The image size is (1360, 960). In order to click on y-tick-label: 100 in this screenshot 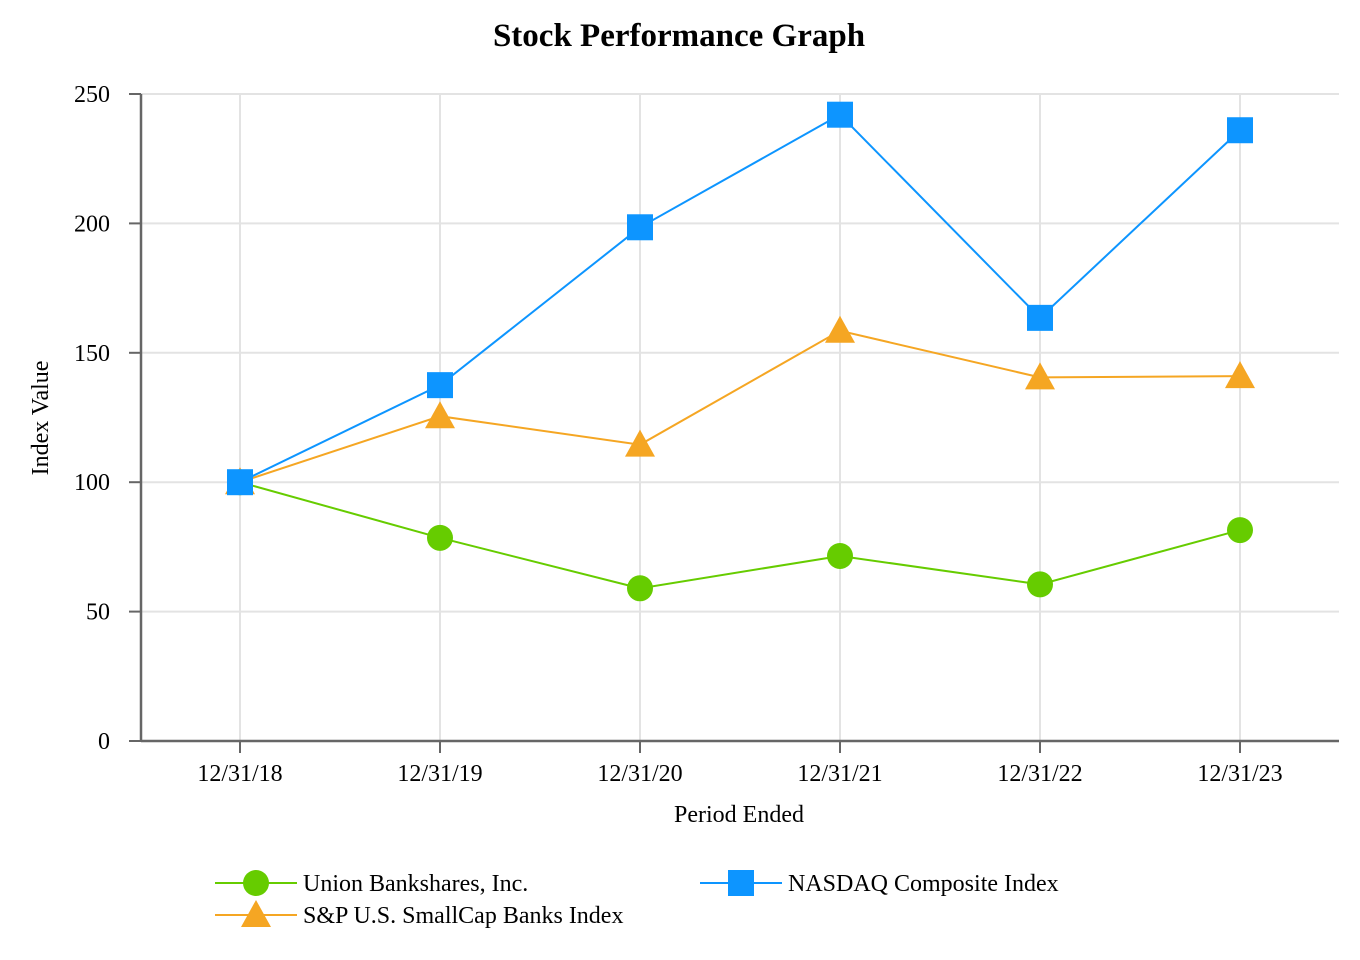, I will do `click(92, 483)`.